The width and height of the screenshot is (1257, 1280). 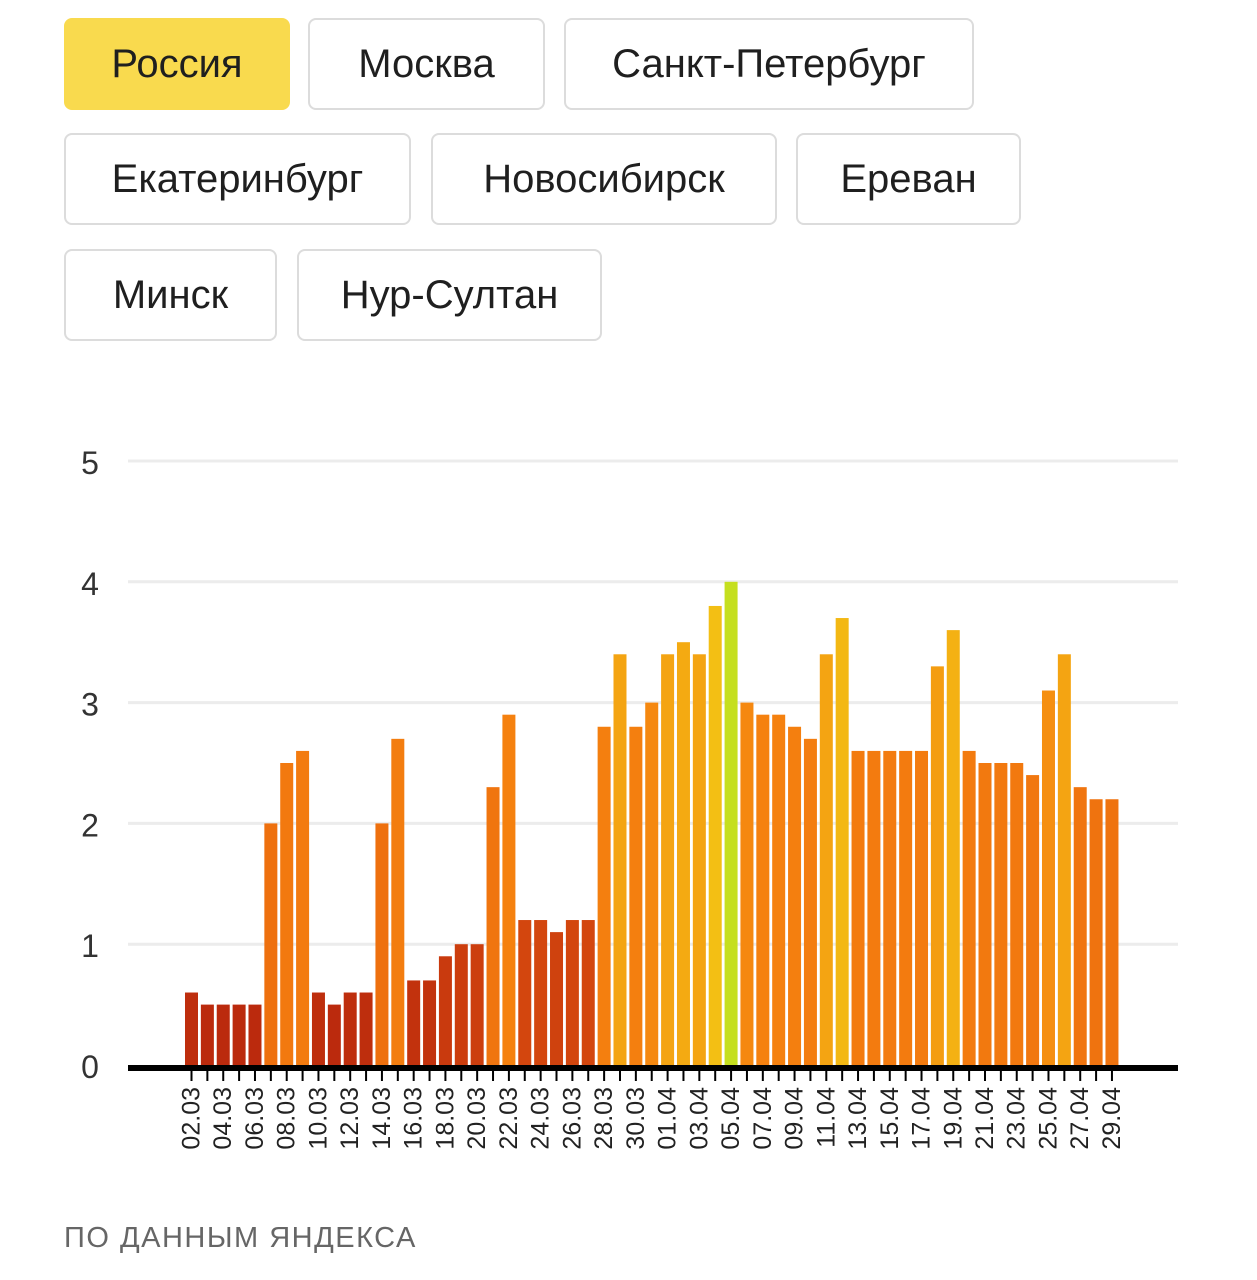 I want to click on bar-09.03, so click(x=303, y=907).